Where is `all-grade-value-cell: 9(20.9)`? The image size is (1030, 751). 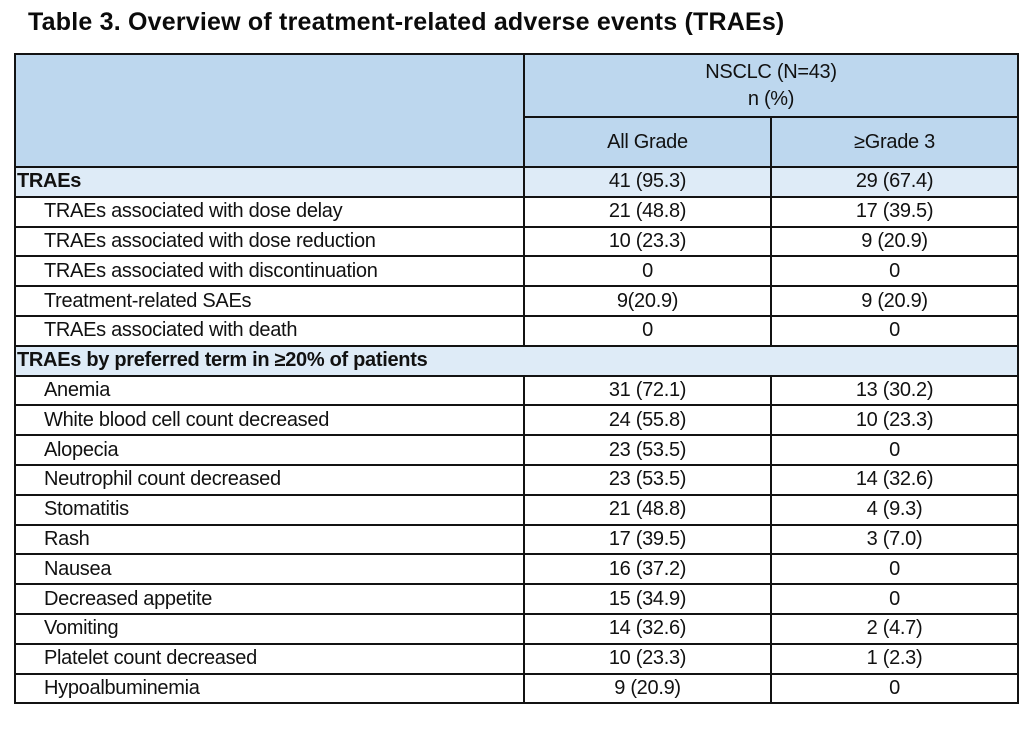
all-grade-value-cell: 9(20.9) is located at coordinates (647, 301).